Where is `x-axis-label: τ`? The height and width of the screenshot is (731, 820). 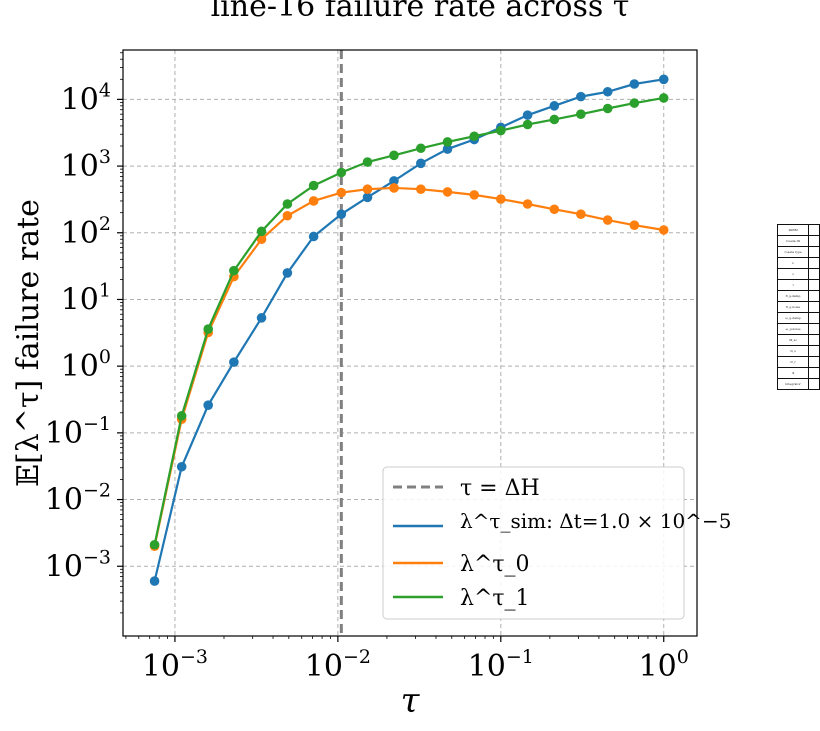
x-axis-label: τ is located at coordinates (411, 701).